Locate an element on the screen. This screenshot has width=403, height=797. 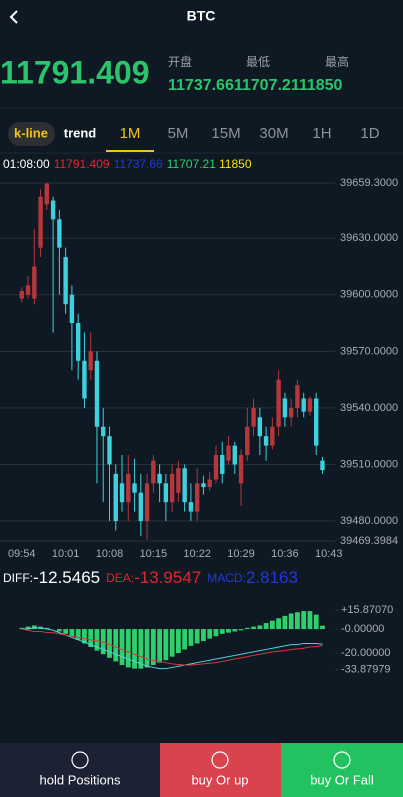
interval-tab: 5M is located at coordinates (178, 133).